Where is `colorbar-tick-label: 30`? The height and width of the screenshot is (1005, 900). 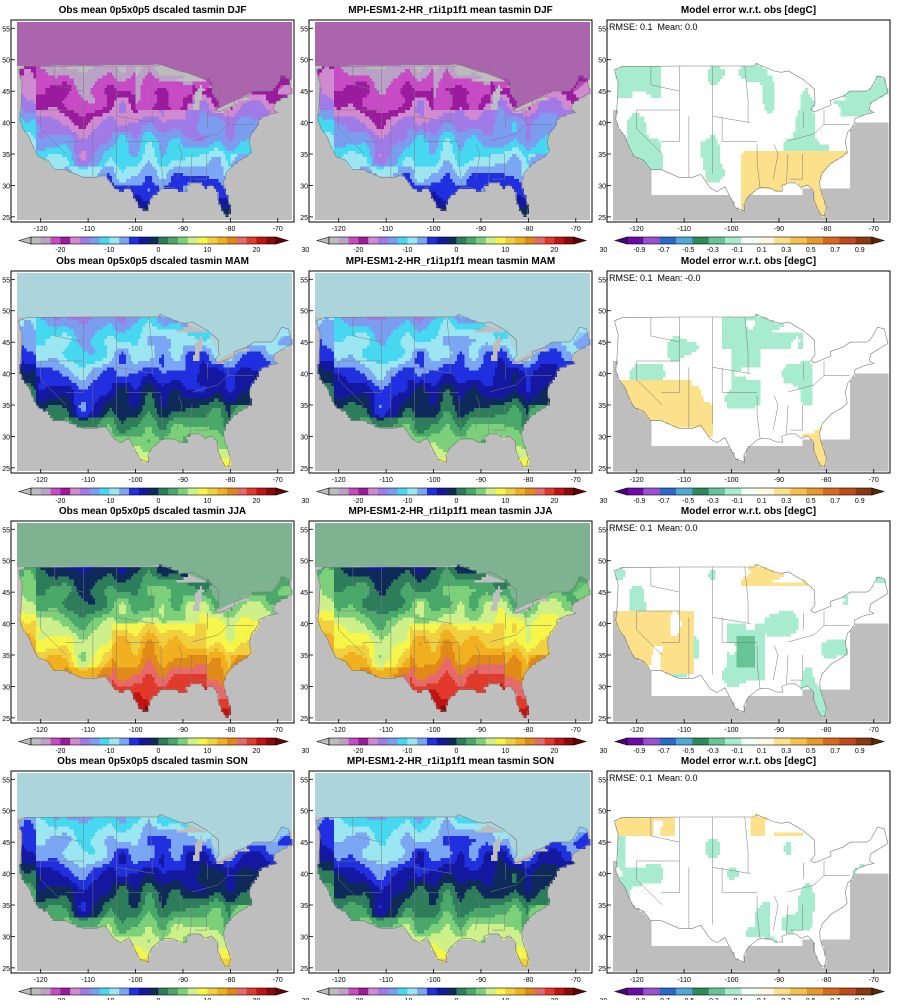
colorbar-tick-label: 30 is located at coordinates (306, 250).